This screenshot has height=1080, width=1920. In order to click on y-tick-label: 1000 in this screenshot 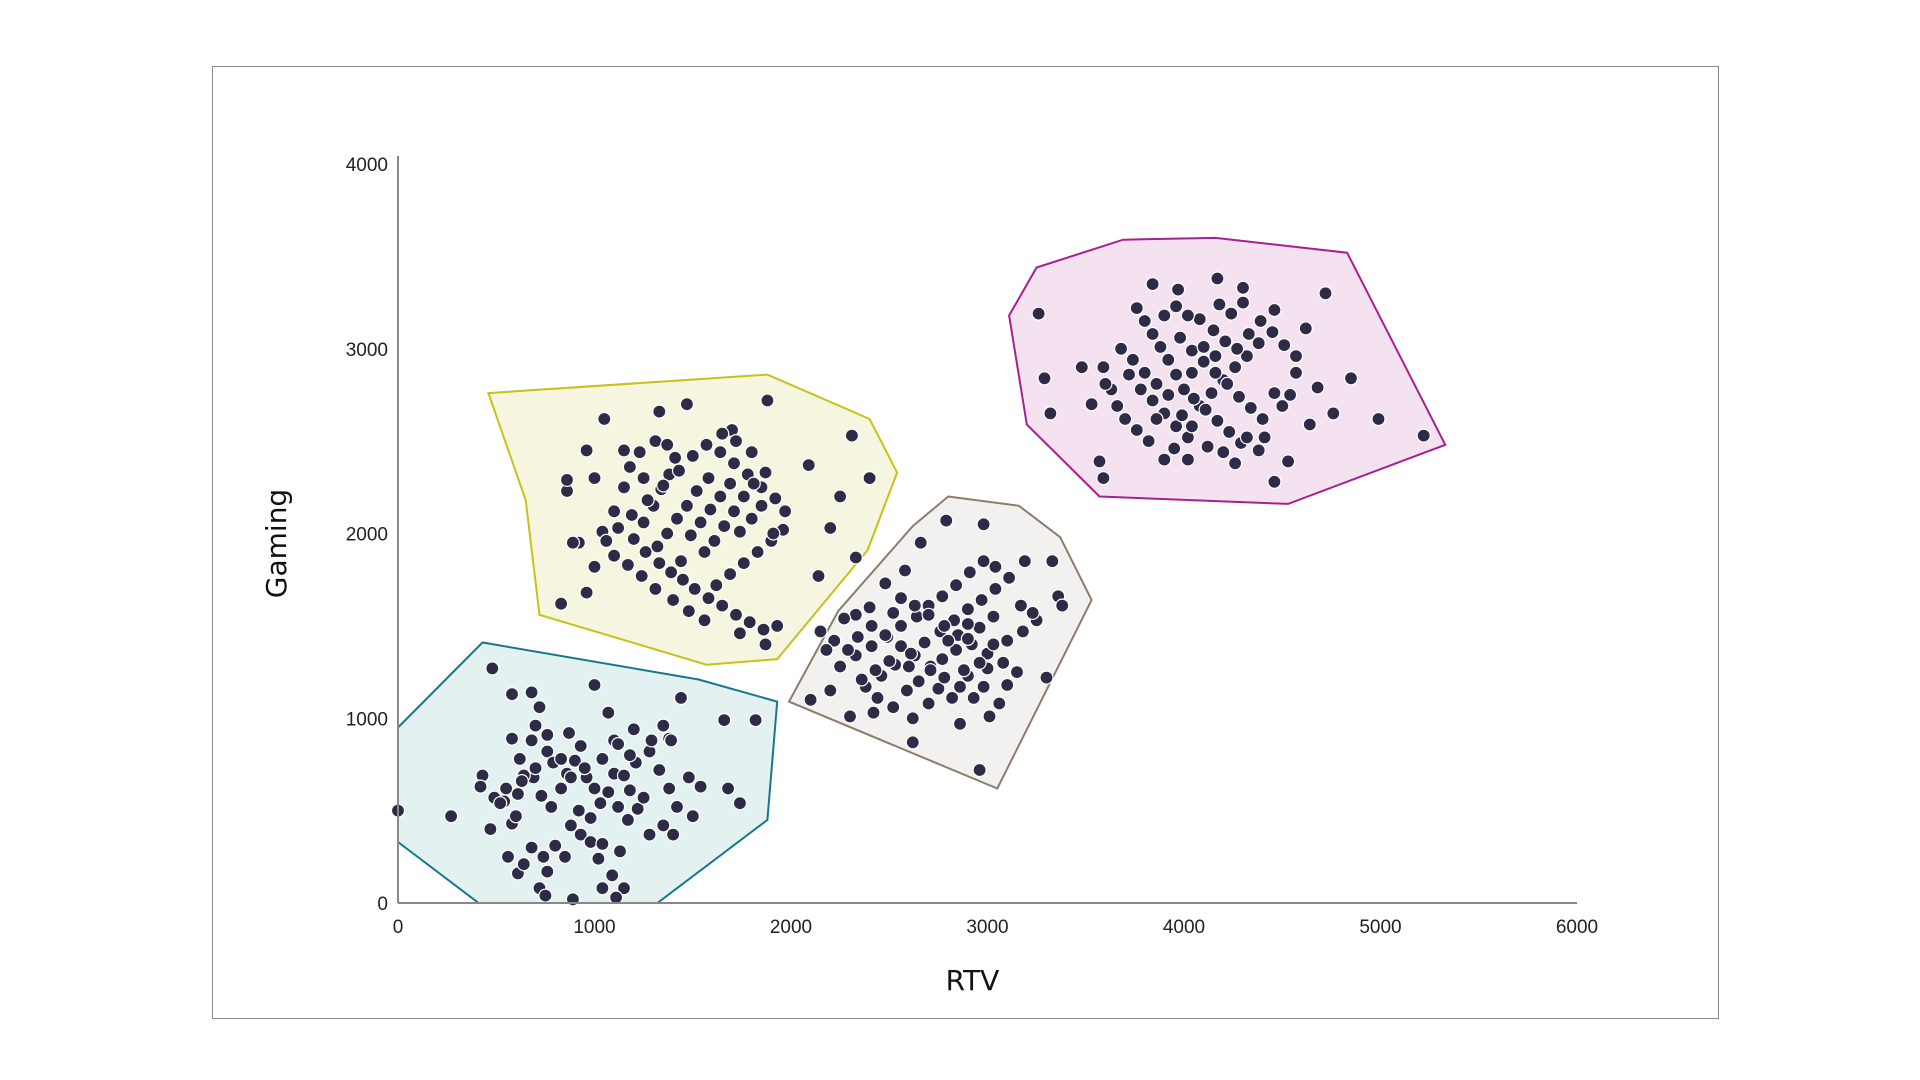, I will do `click(367, 719)`.